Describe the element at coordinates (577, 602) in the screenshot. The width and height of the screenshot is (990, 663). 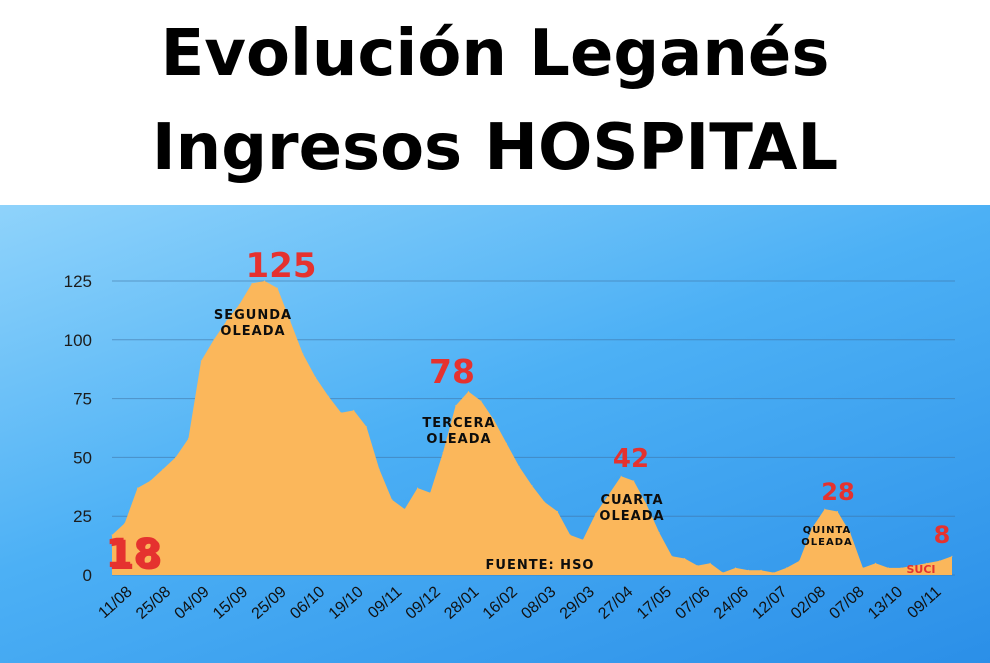
I see `x-tick-label: 29/03` at that location.